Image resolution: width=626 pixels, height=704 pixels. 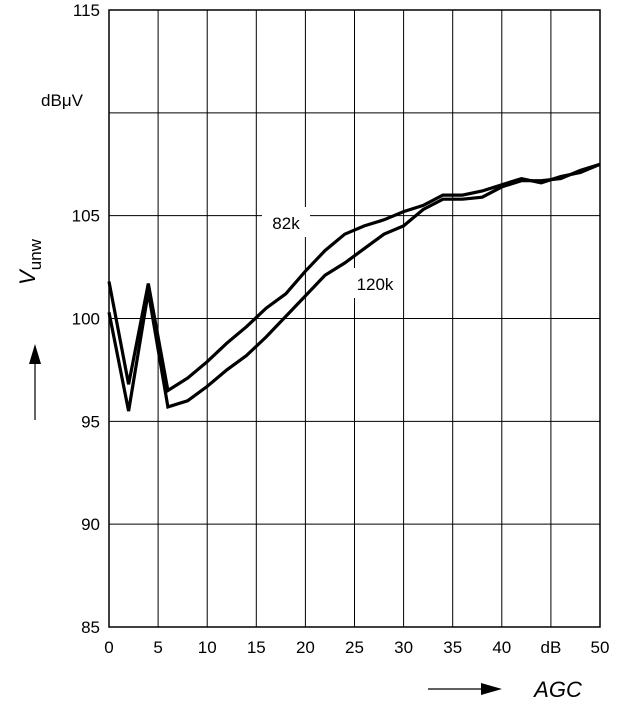 What do you see at coordinates (491, 689) in the screenshot?
I see `x-axis-arrowhead` at bounding box center [491, 689].